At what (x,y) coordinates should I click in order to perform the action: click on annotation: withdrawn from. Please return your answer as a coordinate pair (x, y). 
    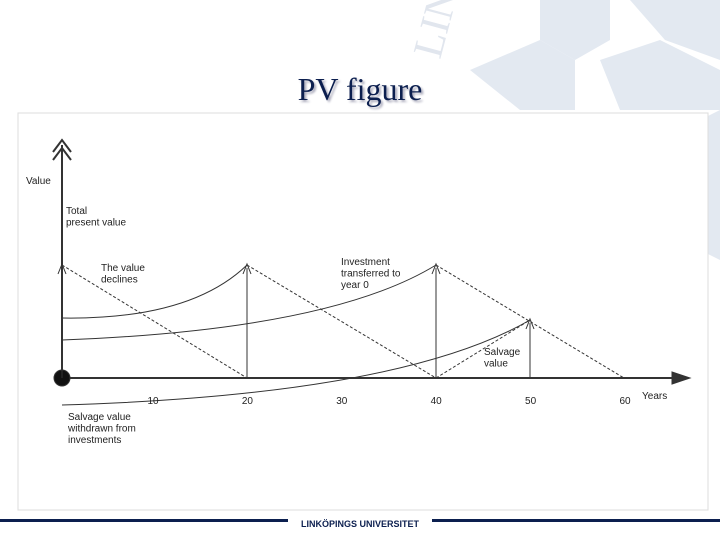
    Looking at the image, I should click on (101, 429).